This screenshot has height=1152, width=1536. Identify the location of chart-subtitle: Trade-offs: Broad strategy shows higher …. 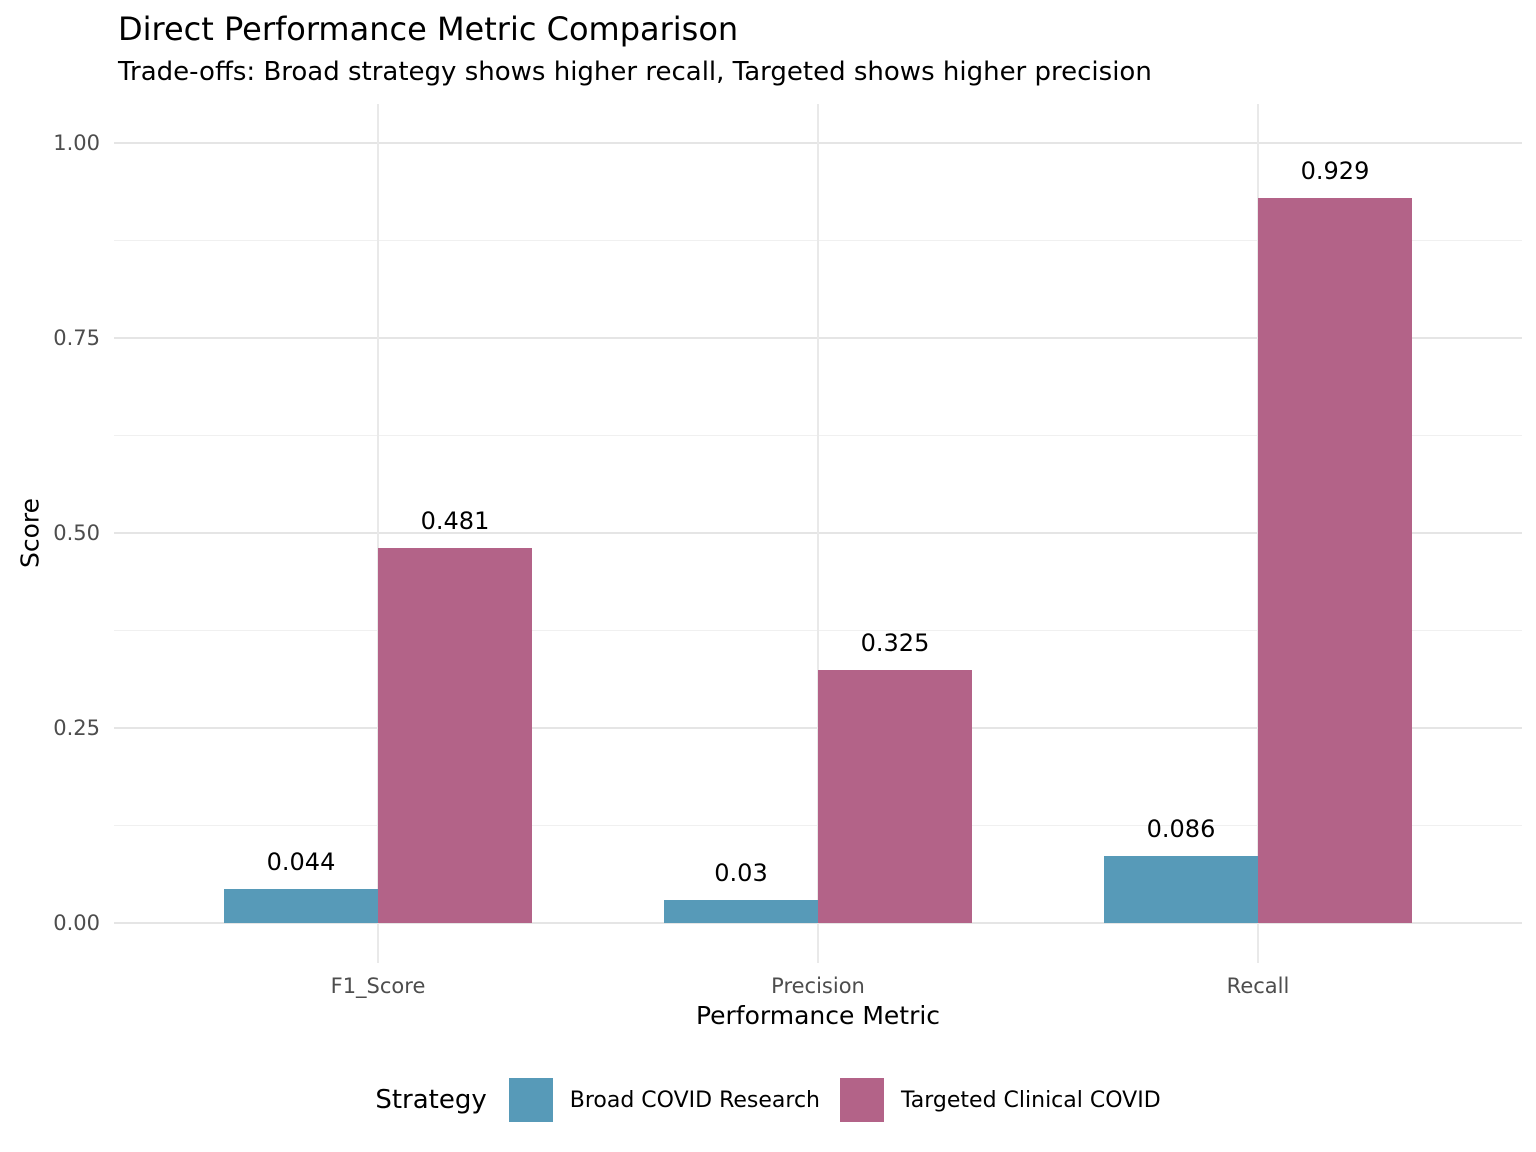
(635, 72).